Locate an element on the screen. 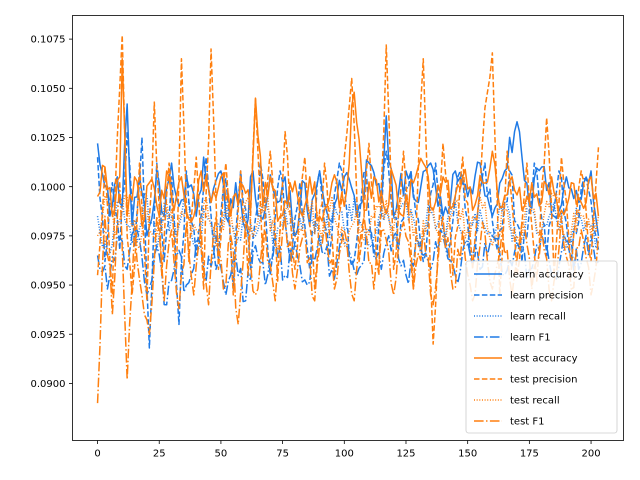 The width and height of the screenshot is (640, 480). x-tick-label: 50 is located at coordinates (221, 454).